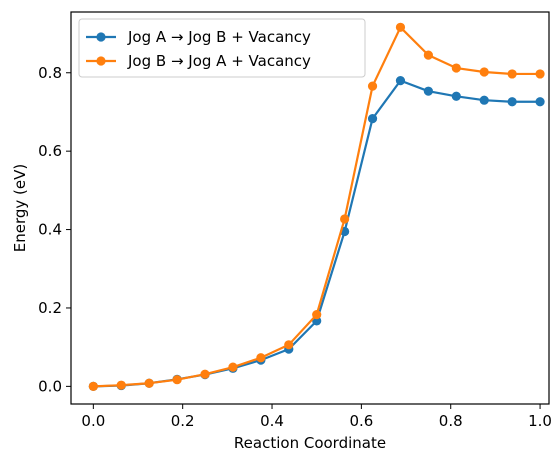 Image resolution: width=552 pixels, height=457 pixels. I want to click on y-axis: 0.0 0.2 0.4 0.6 0.8, so click(54, 229).